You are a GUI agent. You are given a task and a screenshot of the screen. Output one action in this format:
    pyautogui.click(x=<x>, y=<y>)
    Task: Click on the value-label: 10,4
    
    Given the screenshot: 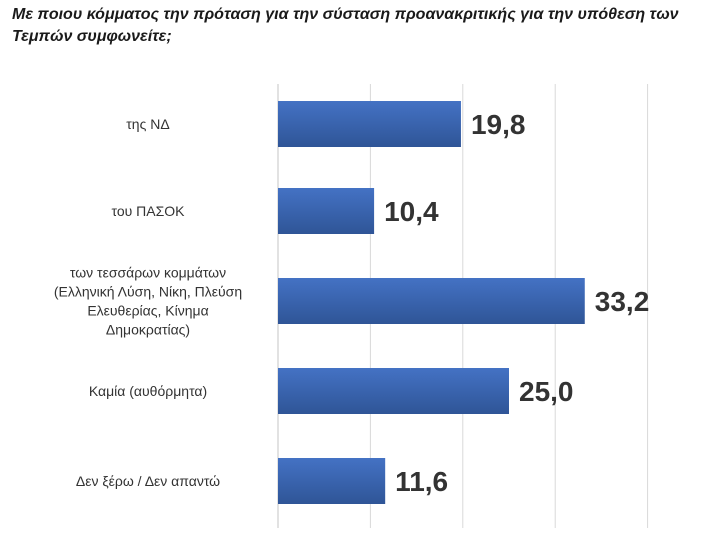 What is the action you would take?
    pyautogui.click(x=411, y=211)
    